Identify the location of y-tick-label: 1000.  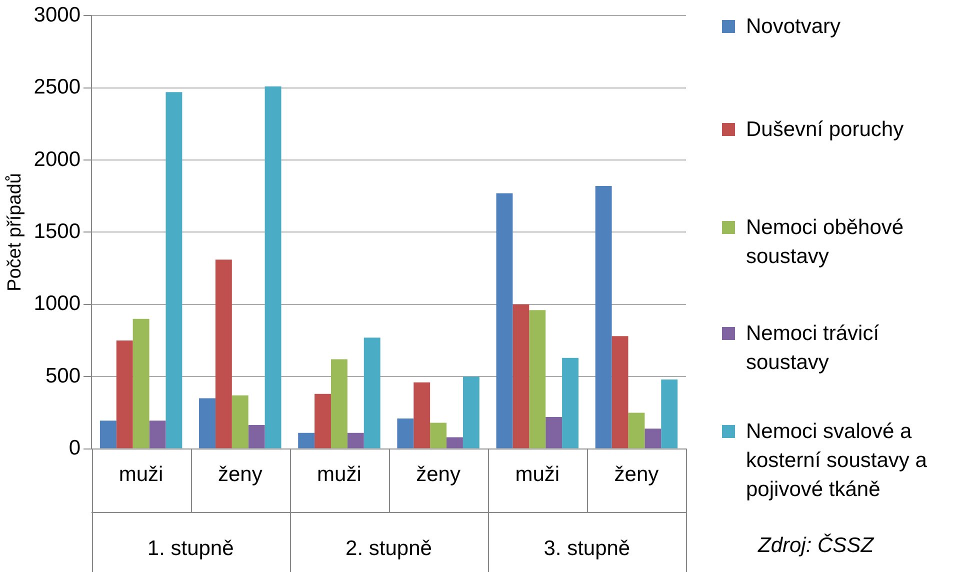
(57, 304).